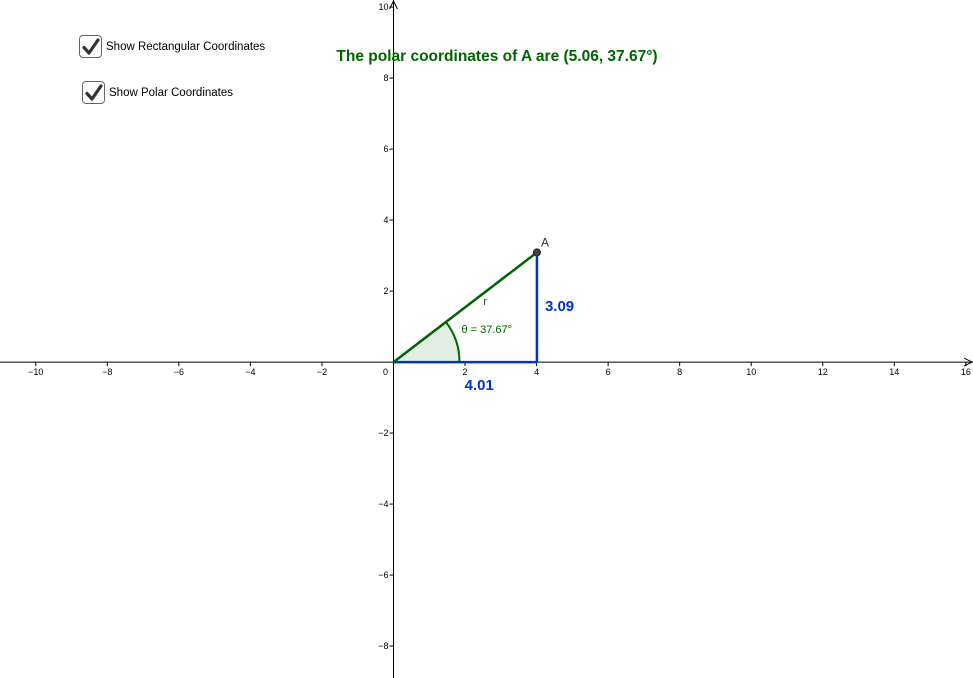 The height and width of the screenshot is (678, 973). I want to click on point-a, so click(536, 252).